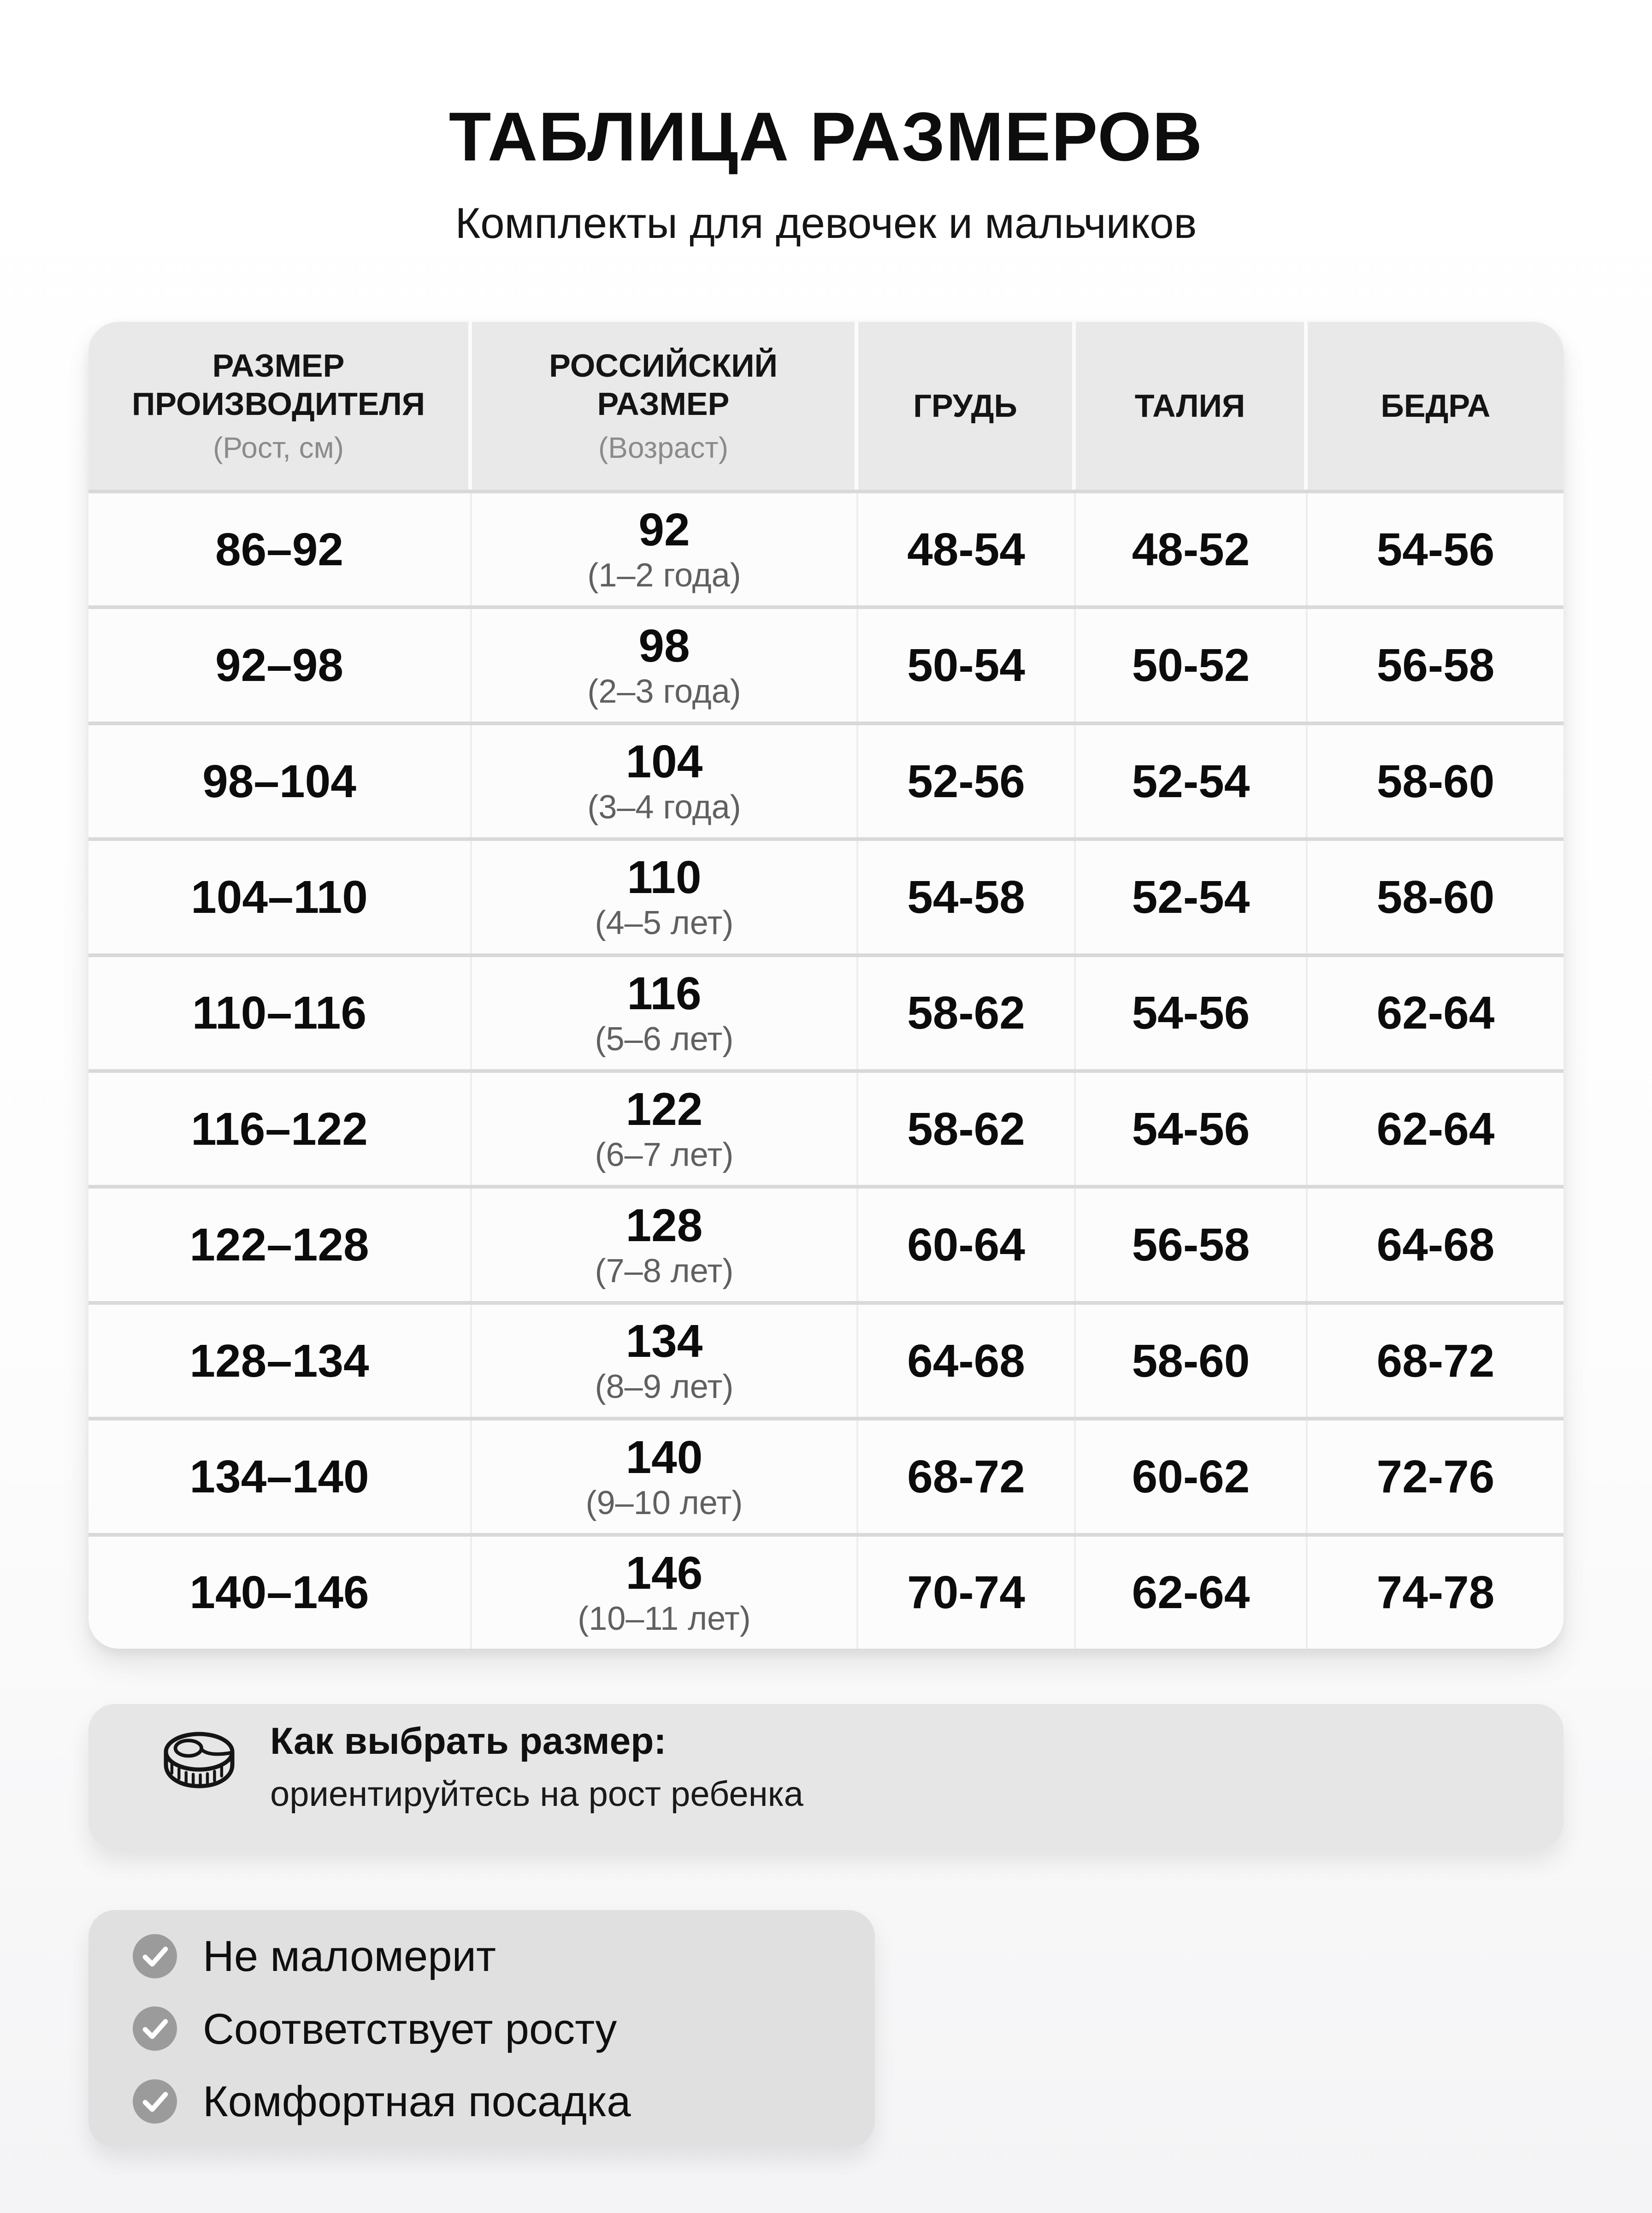 The height and width of the screenshot is (2213, 1652). What do you see at coordinates (1435, 1129) in the screenshot?
I see `cell-hips: 62-64` at bounding box center [1435, 1129].